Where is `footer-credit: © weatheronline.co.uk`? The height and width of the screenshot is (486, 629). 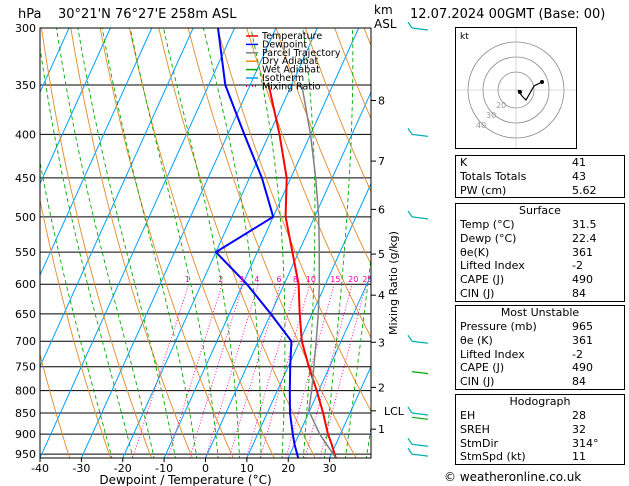 footer-credit: © weatheronline.co.uk is located at coordinates (513, 477).